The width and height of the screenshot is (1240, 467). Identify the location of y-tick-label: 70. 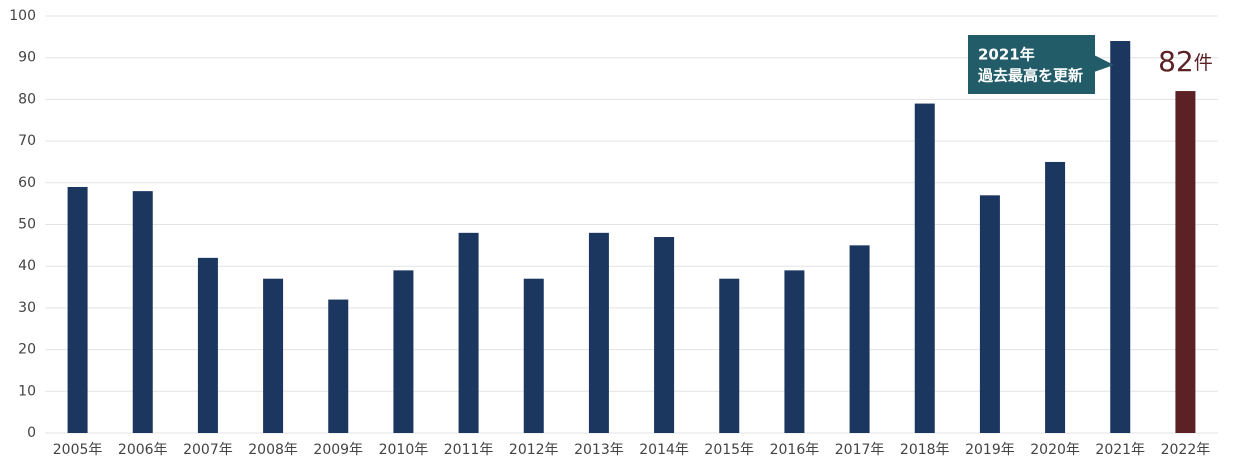
(27, 141).